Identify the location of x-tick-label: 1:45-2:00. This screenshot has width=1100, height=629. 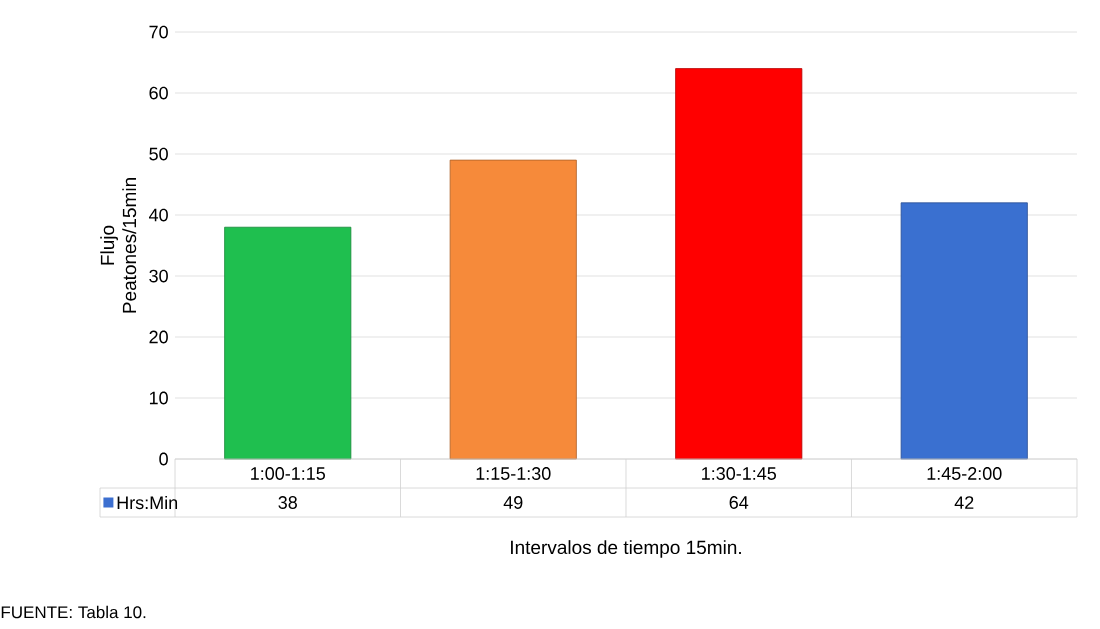
(964, 473).